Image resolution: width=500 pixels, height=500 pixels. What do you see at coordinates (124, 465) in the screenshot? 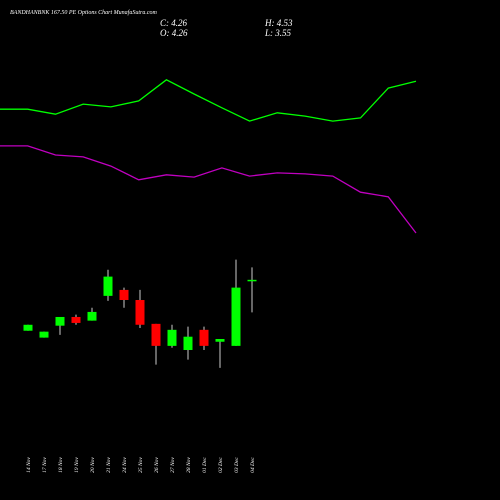
I see `x-tick-label: 24 Nov` at bounding box center [124, 465].